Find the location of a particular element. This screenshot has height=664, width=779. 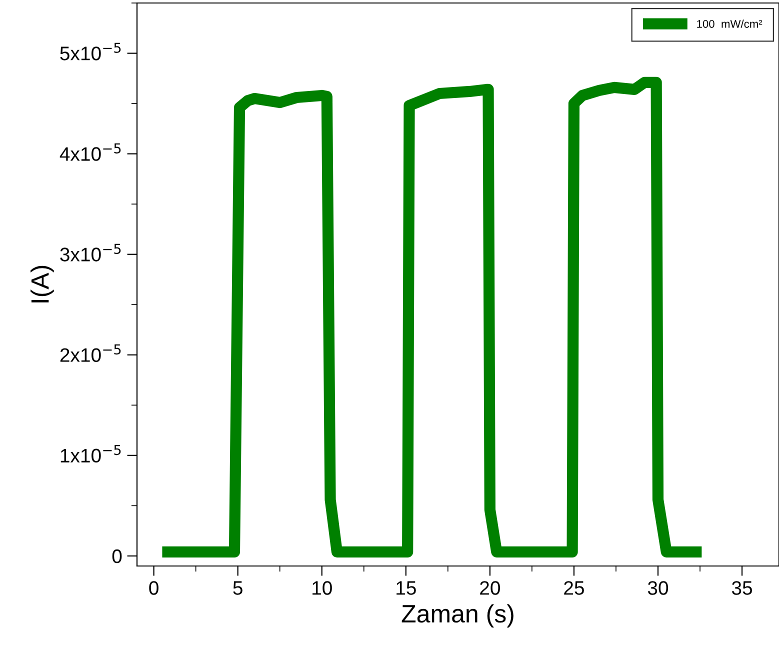

y-tick-label: 1x10$^{−5}$ is located at coordinates (90, 453).